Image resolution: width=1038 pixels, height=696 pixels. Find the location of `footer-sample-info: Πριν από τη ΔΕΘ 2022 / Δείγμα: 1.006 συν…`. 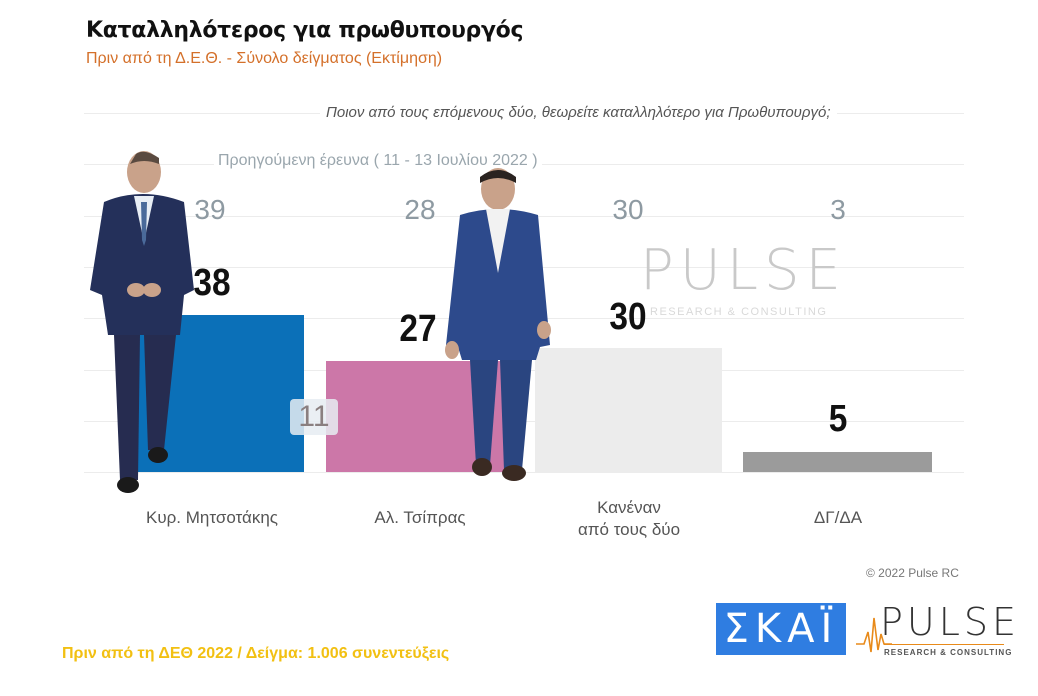

footer-sample-info: Πριν από τη ΔΕΘ 2022 / Δείγμα: 1.006 συν… is located at coordinates (256, 653).